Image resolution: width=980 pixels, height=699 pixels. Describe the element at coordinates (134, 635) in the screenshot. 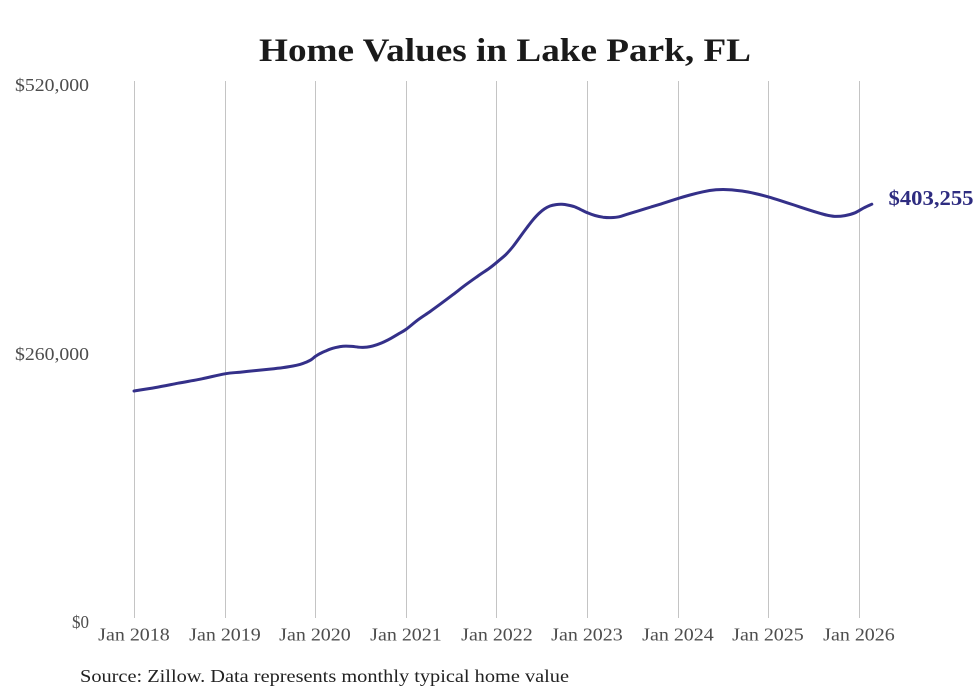

I see `svg-text: Jan 2018` at that location.